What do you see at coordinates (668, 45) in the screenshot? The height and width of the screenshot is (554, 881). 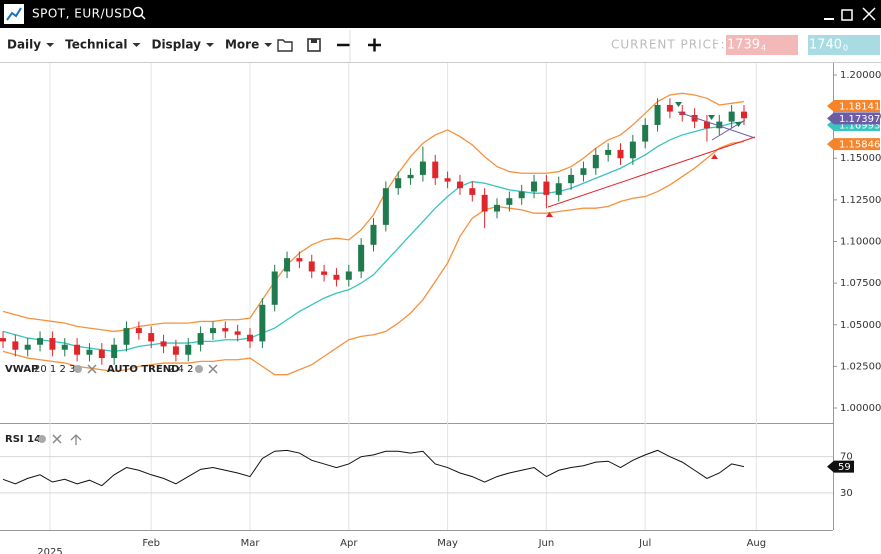 I see `current-price-label: CURRENT PRICE:` at bounding box center [668, 45].